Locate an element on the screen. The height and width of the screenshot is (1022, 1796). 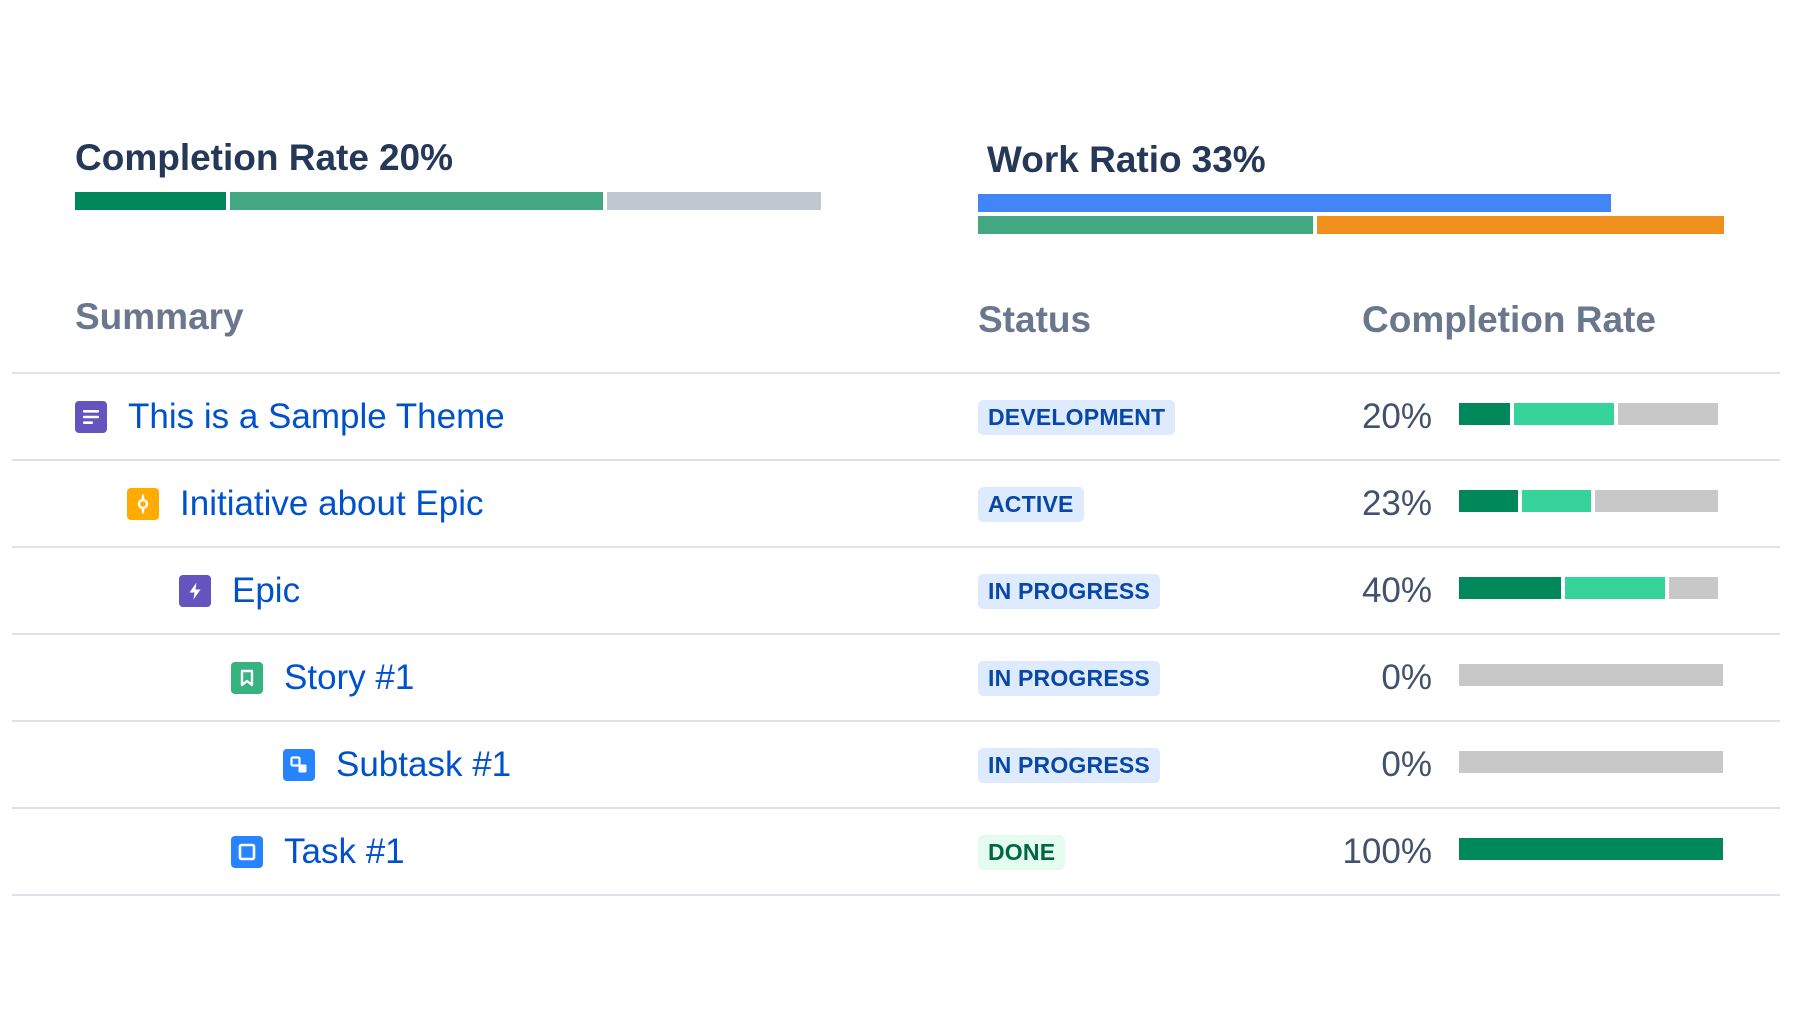
column-header-status: Status is located at coordinates (1035, 319).